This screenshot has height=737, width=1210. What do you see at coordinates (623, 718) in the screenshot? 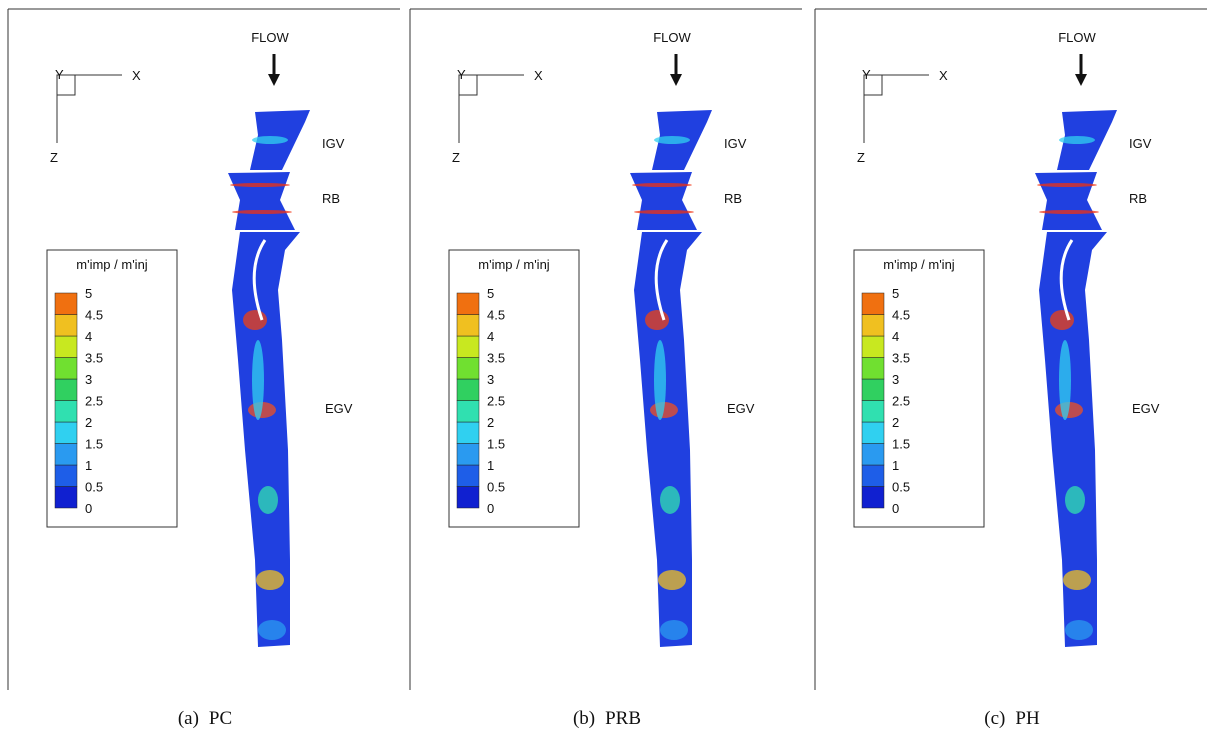
I see `caption-name: PRB` at bounding box center [623, 718].